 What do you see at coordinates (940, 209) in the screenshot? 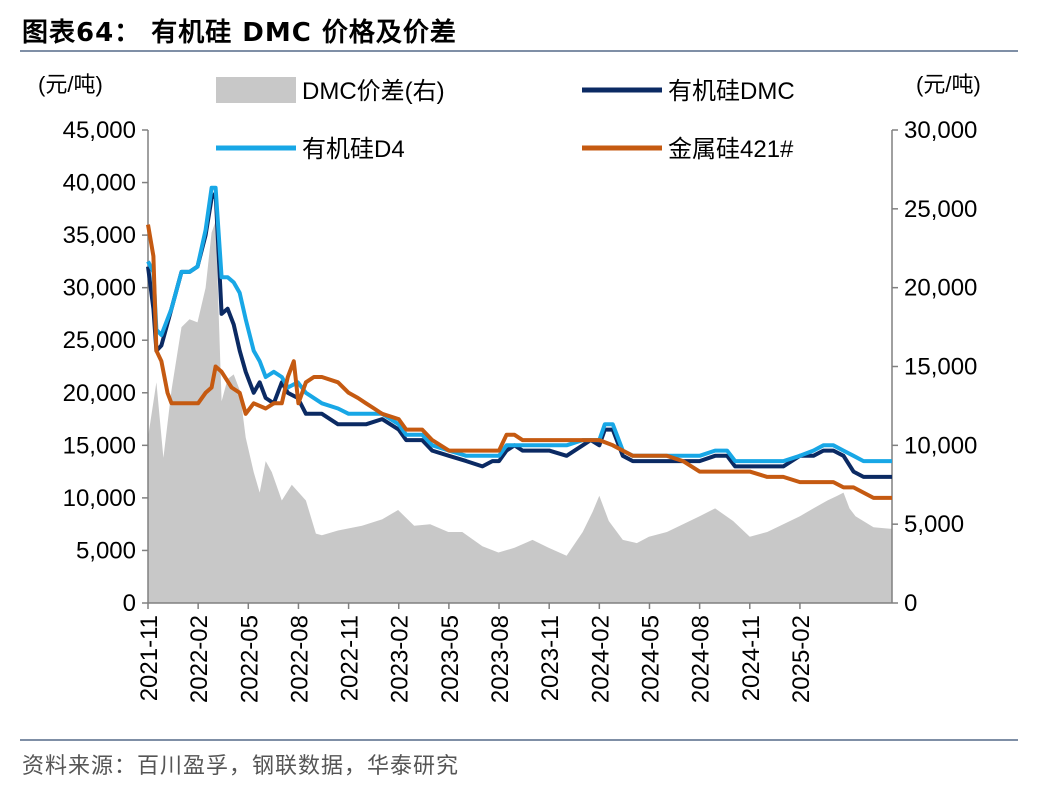
I see `right-tick-label: 25,000` at bounding box center [940, 209].